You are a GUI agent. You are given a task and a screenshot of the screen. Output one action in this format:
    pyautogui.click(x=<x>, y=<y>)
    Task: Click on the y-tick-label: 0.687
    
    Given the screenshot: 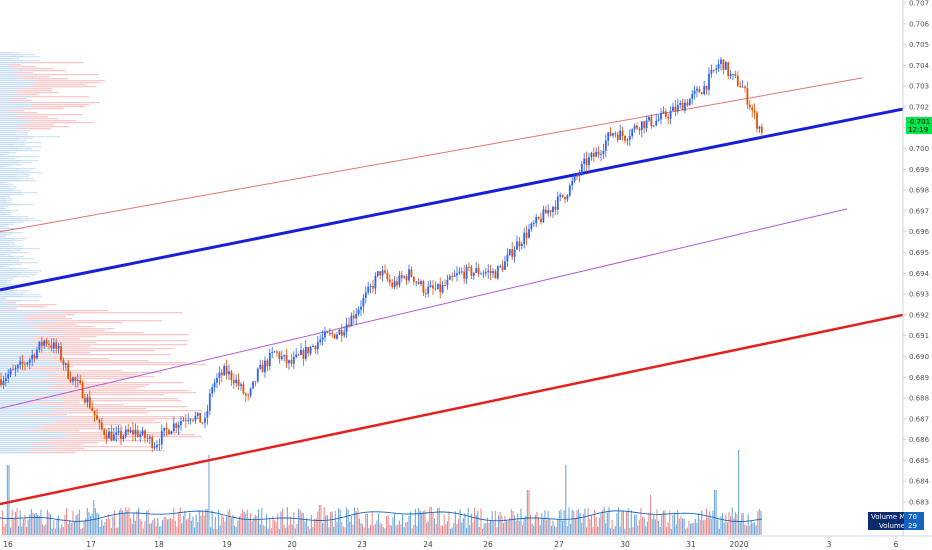 What is the action you would take?
    pyautogui.click(x=919, y=419)
    